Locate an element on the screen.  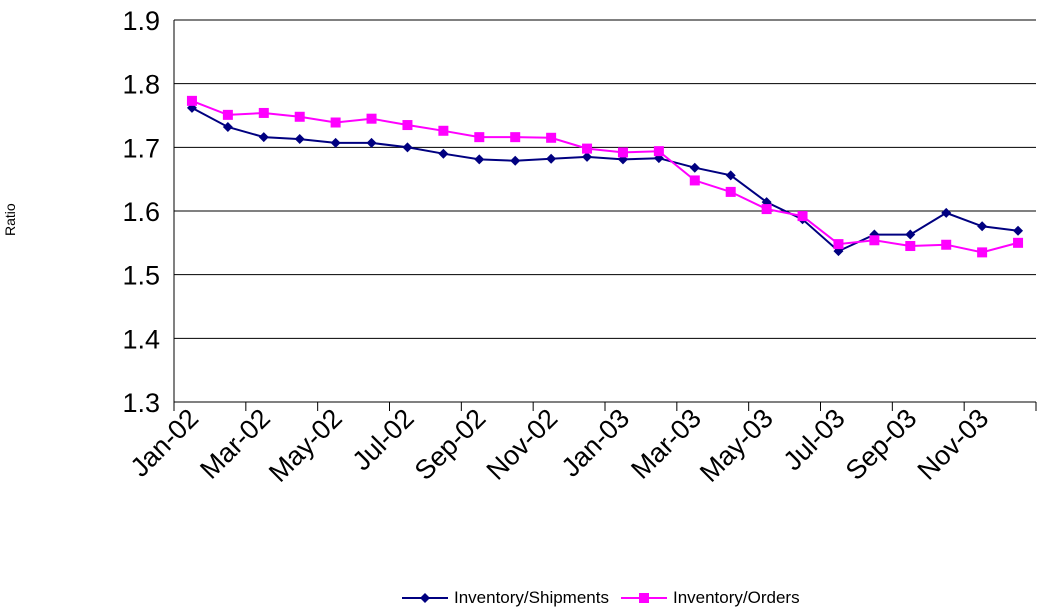
y-tick-label: 1.4 is located at coordinates (141, 339).